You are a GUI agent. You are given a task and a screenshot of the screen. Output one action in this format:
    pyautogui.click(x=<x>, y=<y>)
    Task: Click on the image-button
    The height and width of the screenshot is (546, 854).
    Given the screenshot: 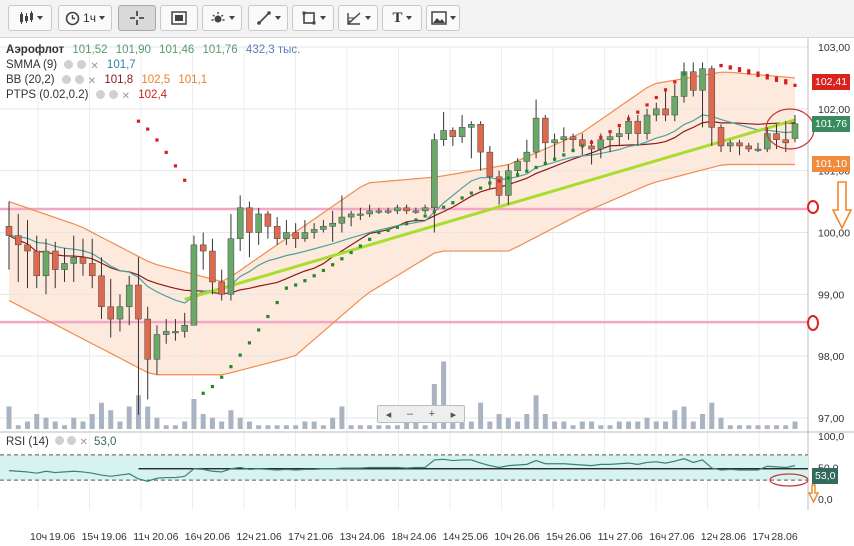 What is the action you would take?
    pyautogui.click(x=443, y=18)
    